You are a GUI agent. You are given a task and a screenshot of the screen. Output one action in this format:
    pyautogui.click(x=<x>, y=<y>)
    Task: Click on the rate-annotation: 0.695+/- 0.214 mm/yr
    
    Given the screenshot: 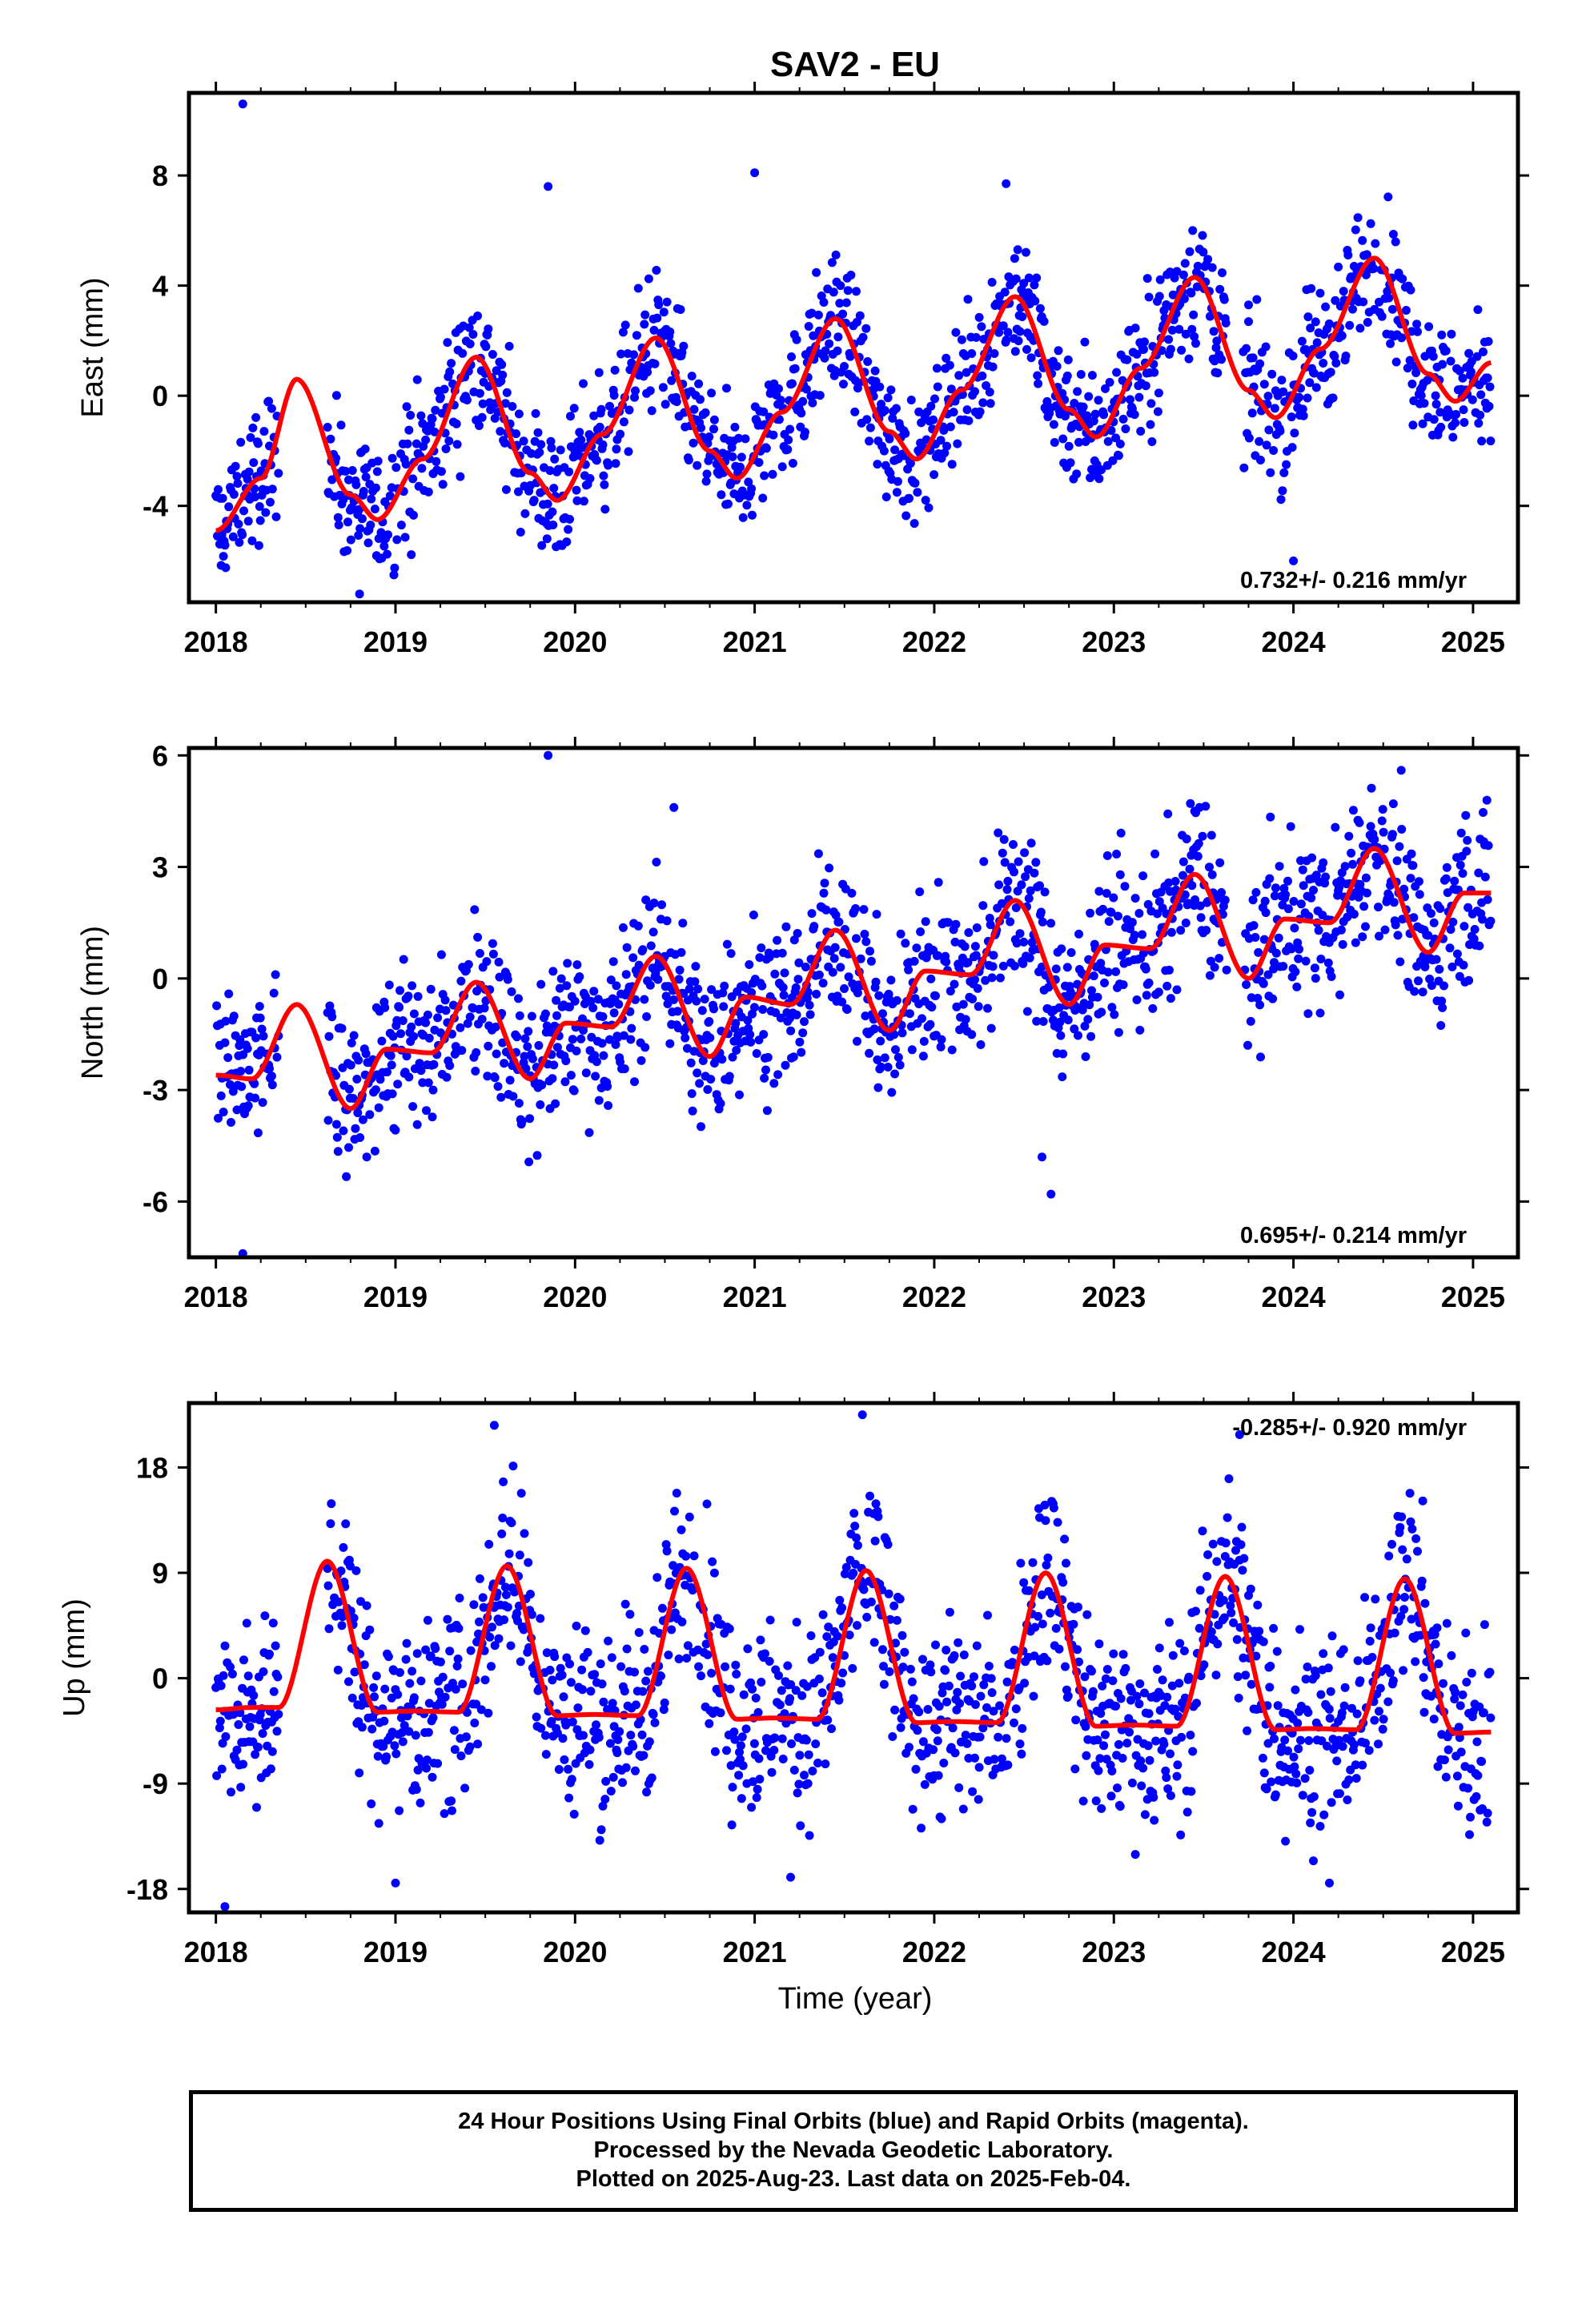 What is the action you would take?
    pyautogui.click(x=1354, y=1235)
    